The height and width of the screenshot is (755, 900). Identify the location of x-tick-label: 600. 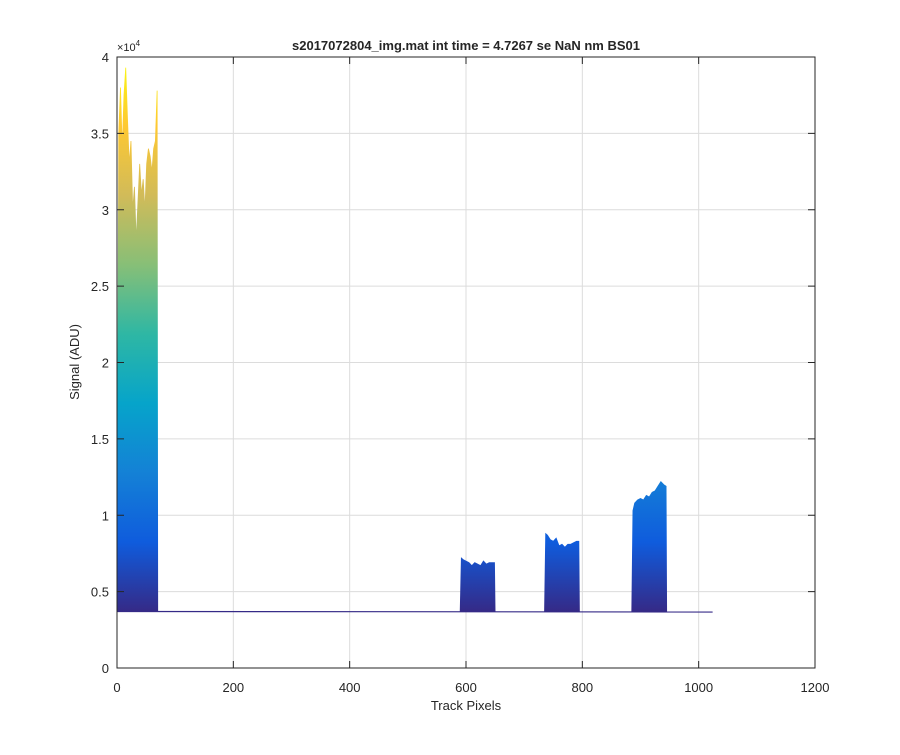
(466, 687).